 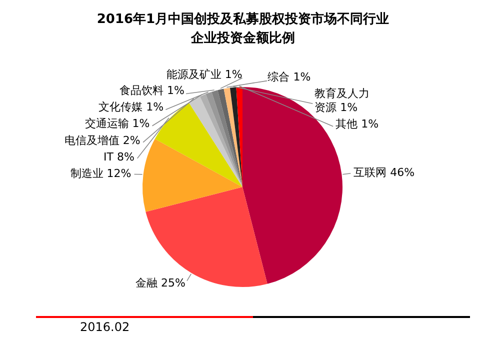 What do you see at coordinates (384, 172) in the screenshot?
I see `slice-label: 互联网 46%` at bounding box center [384, 172].